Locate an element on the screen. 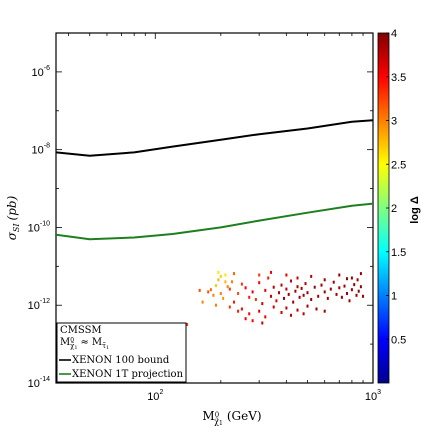 This screenshot has width=436, height=436. x-tick-label: 10³ is located at coordinates (373, 396).